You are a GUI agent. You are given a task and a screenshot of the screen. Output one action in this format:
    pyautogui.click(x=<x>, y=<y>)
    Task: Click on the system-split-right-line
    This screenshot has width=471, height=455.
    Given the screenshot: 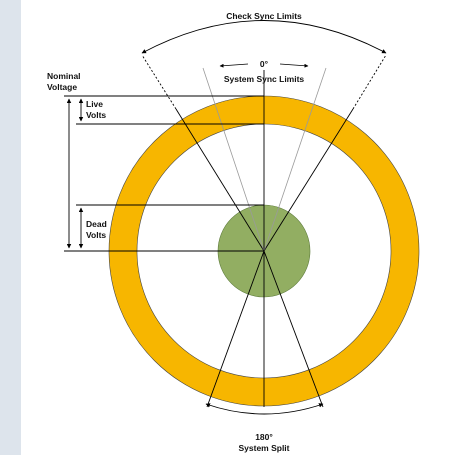 What is the action you would take?
    pyautogui.click(x=293, y=329)
    